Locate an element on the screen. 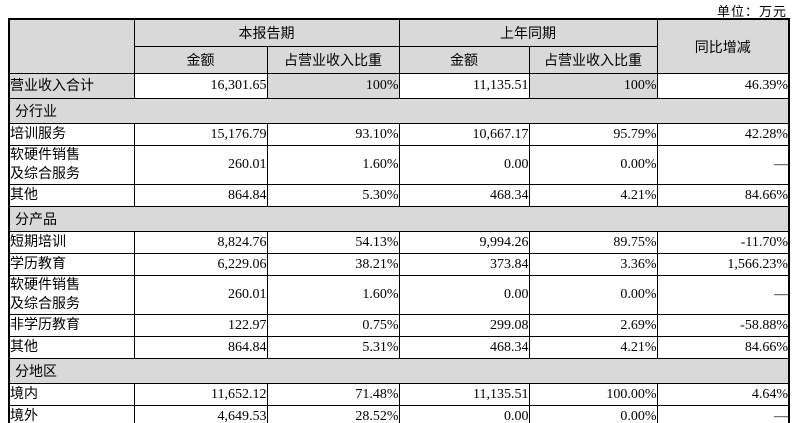 The width and height of the screenshot is (796, 423). value-cell: 28.52% is located at coordinates (333, 414).